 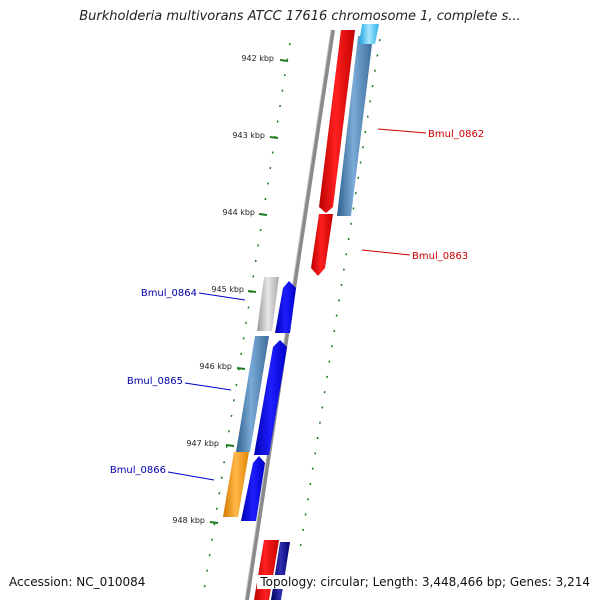 I want to click on gene-Bmul_0866-bar, so click(x=236, y=484).